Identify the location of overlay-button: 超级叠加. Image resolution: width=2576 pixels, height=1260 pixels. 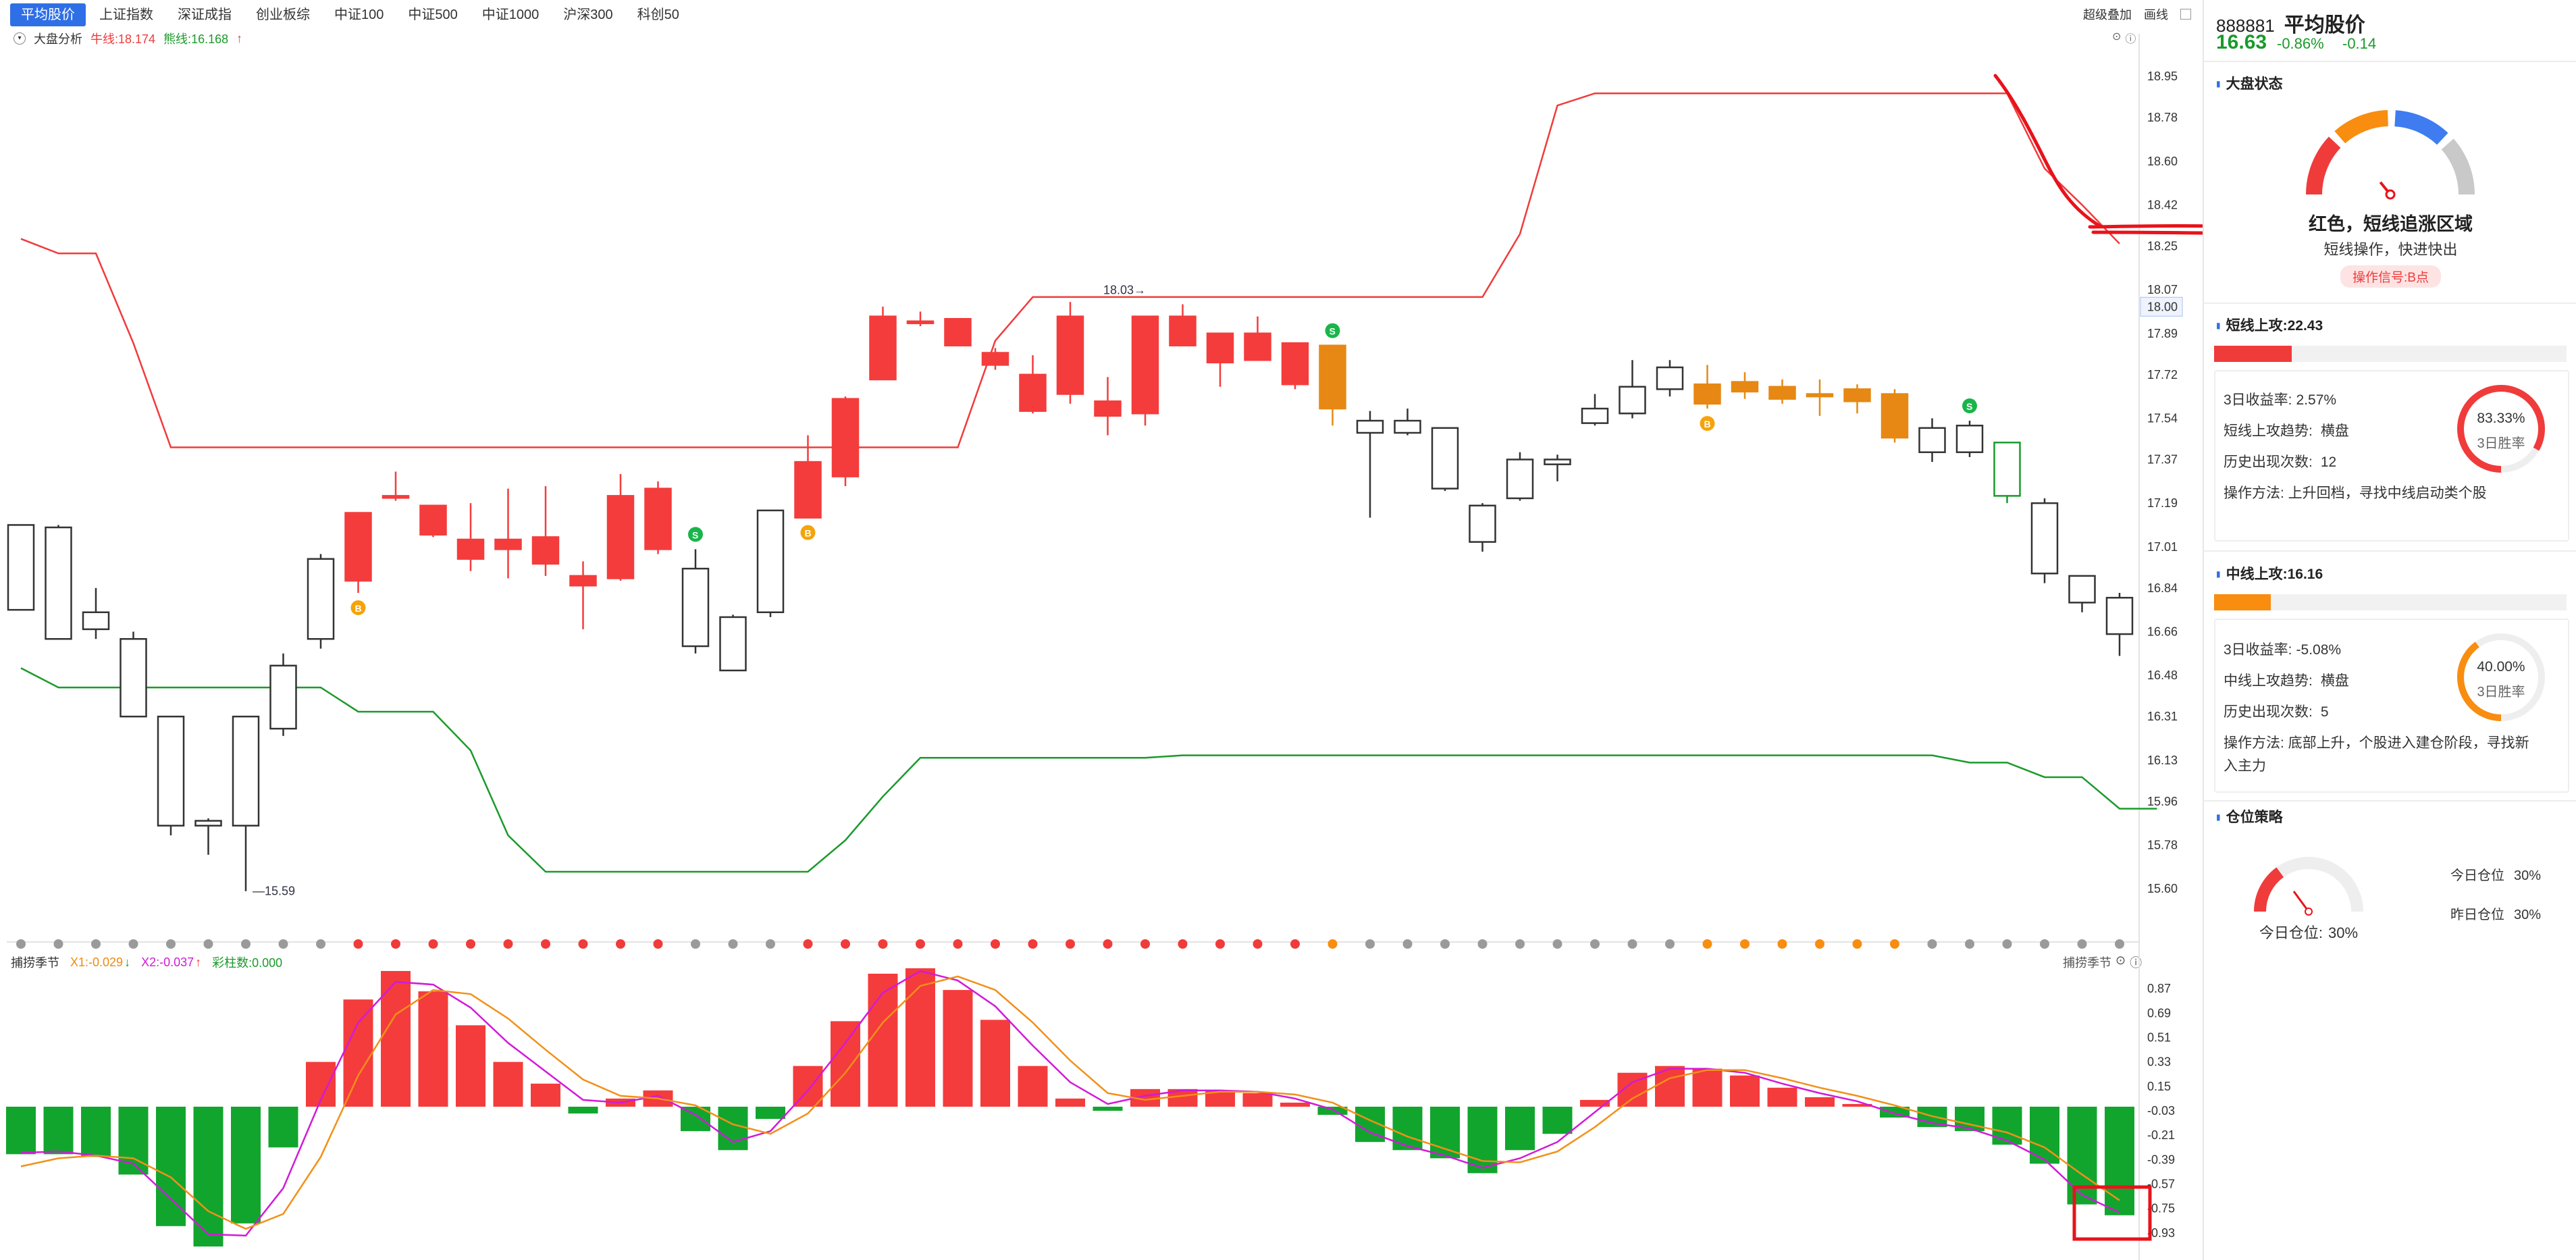
(2107, 15).